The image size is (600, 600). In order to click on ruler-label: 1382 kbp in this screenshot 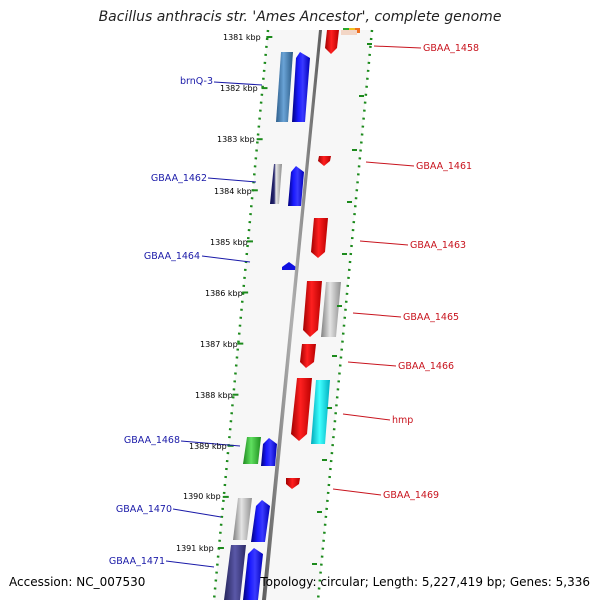, I will do `click(239, 88)`.